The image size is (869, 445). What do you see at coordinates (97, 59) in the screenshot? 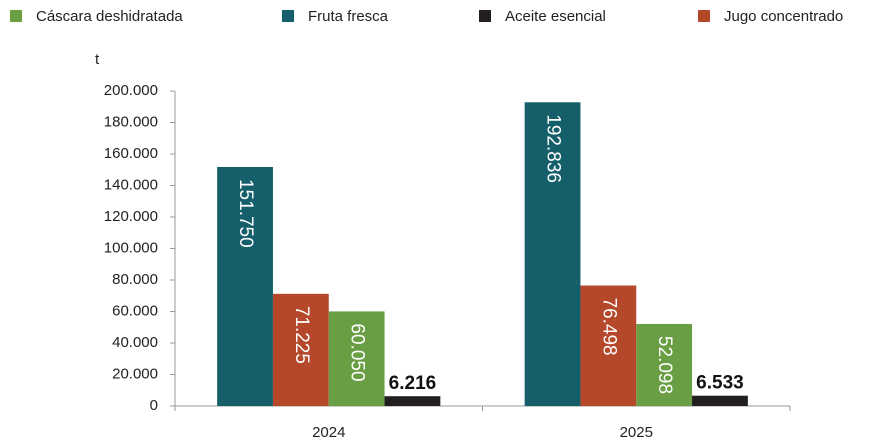
I see `y-axis-label: t` at bounding box center [97, 59].